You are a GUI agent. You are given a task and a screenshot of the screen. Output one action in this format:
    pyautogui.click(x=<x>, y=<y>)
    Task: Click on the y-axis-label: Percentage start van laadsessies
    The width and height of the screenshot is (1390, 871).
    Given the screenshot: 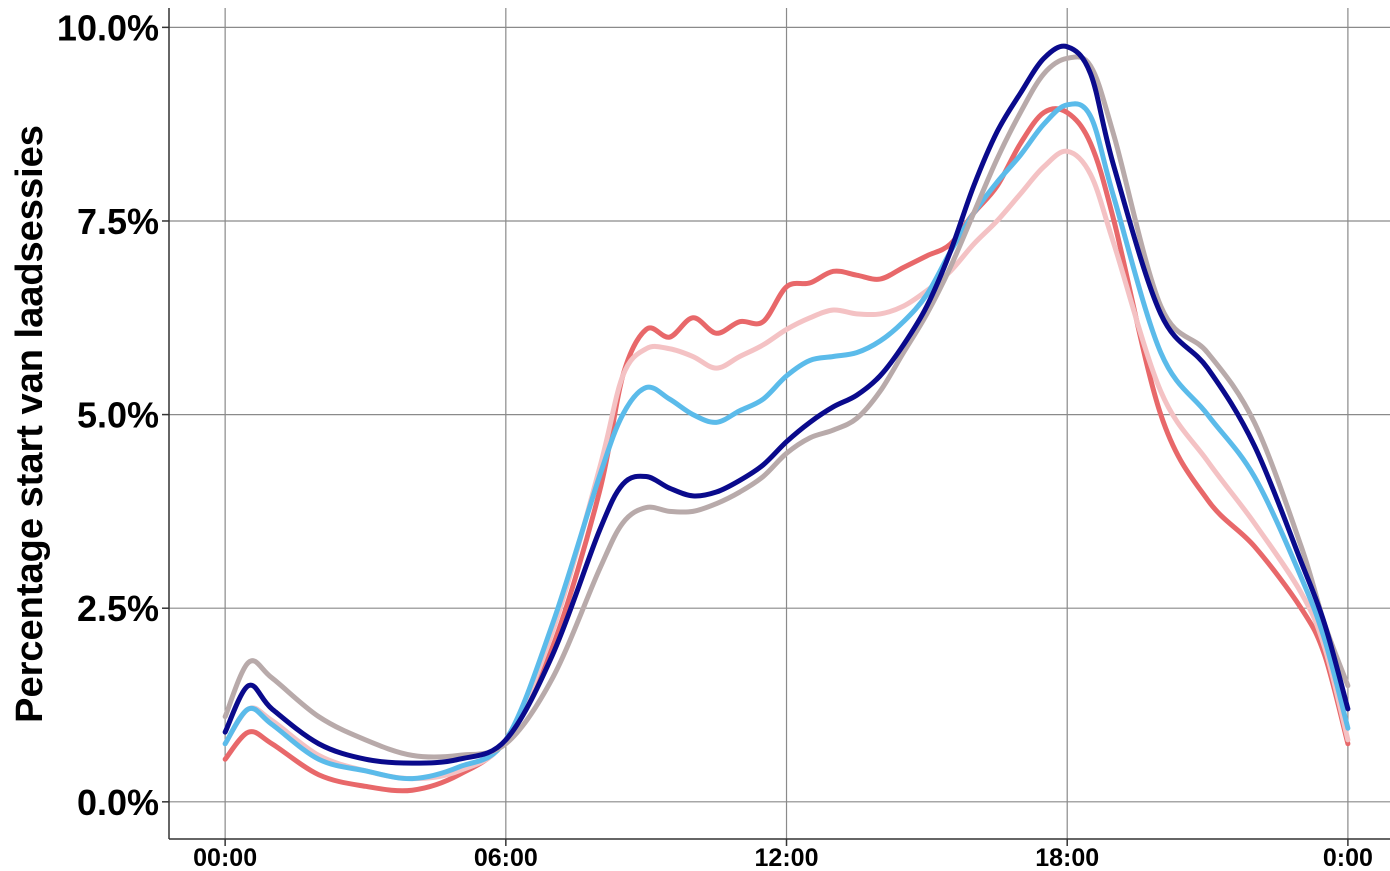 What is the action you would take?
    pyautogui.click(x=30, y=424)
    